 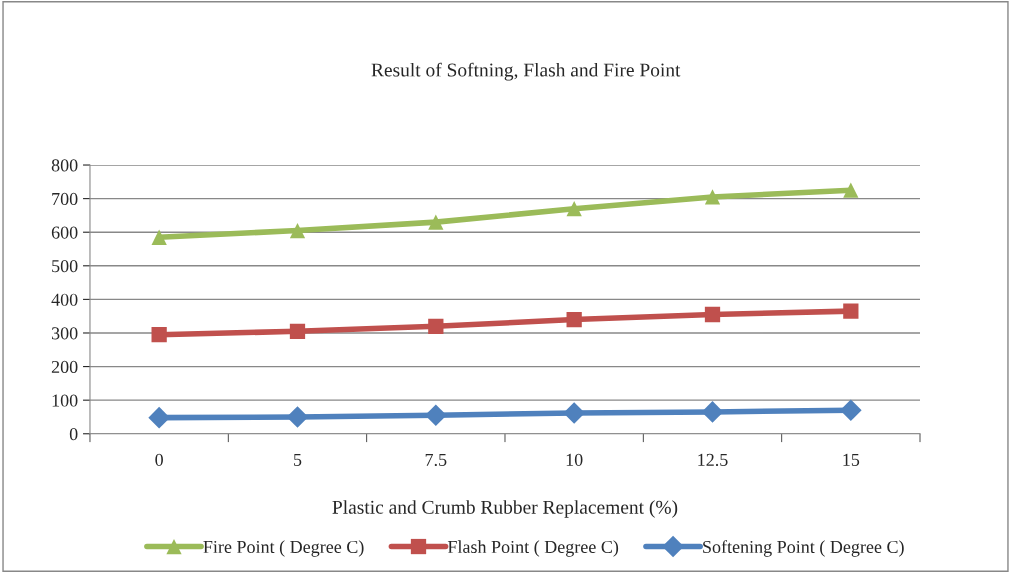 I want to click on y-tick-label: 600, so click(x=64, y=232).